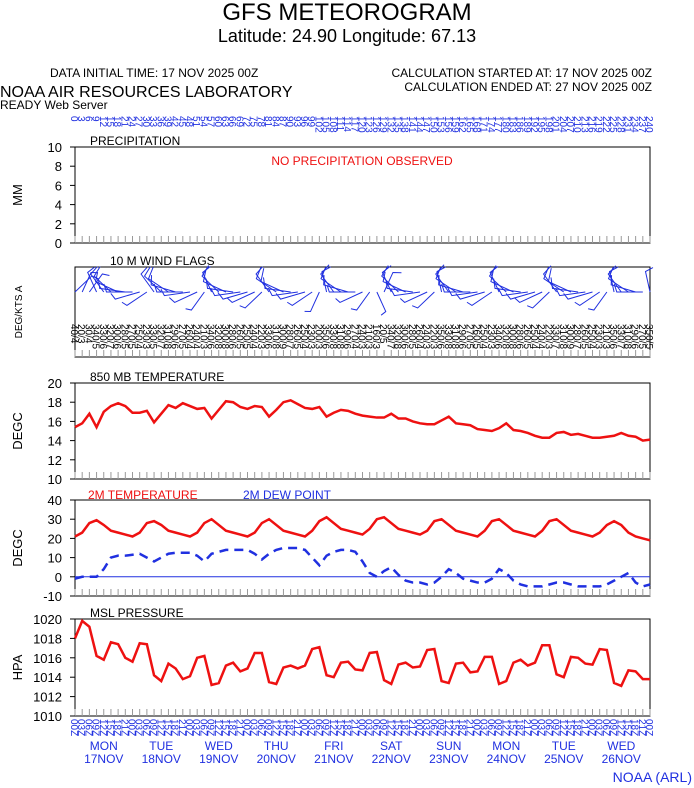 The height and width of the screenshot is (788, 694). I want to click on hour-label: 24, so click(131, 122).